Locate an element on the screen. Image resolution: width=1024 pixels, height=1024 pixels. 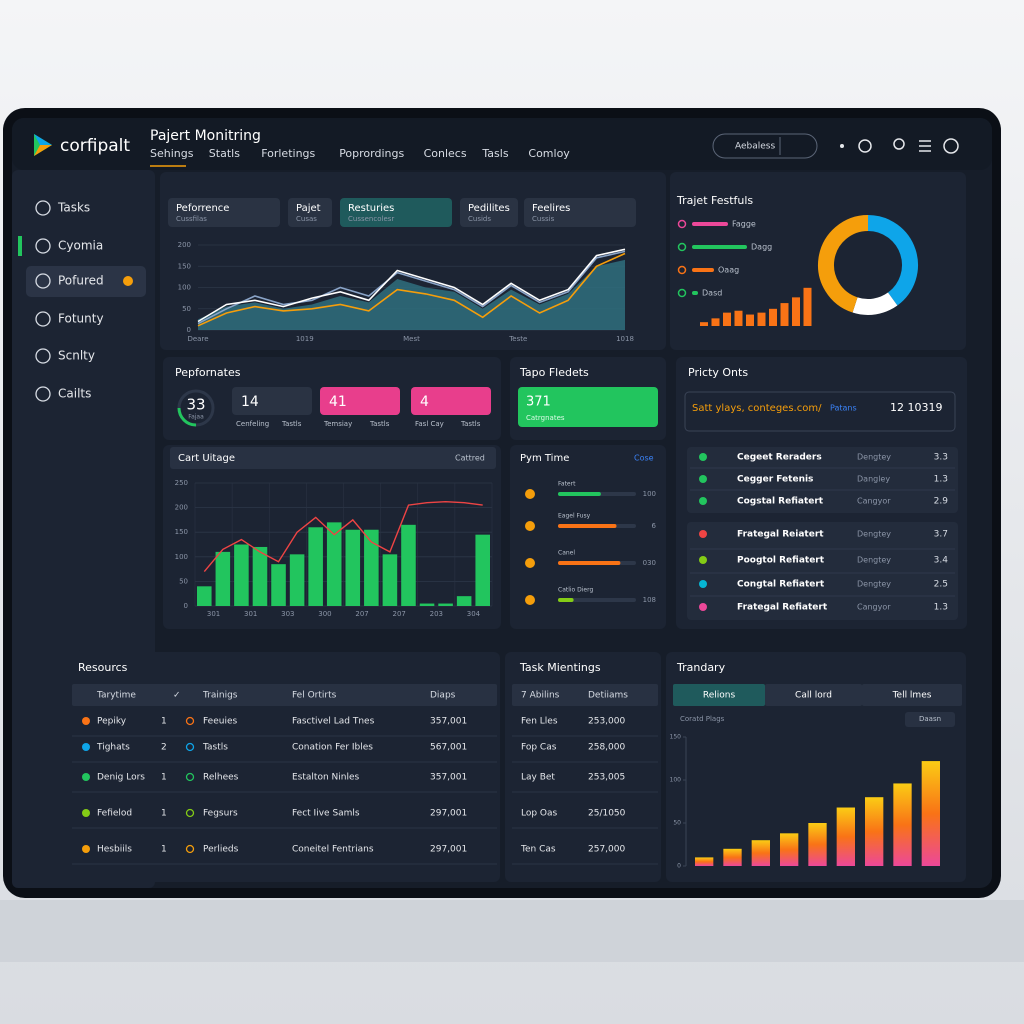
button: Daasn is located at coordinates (930, 719).